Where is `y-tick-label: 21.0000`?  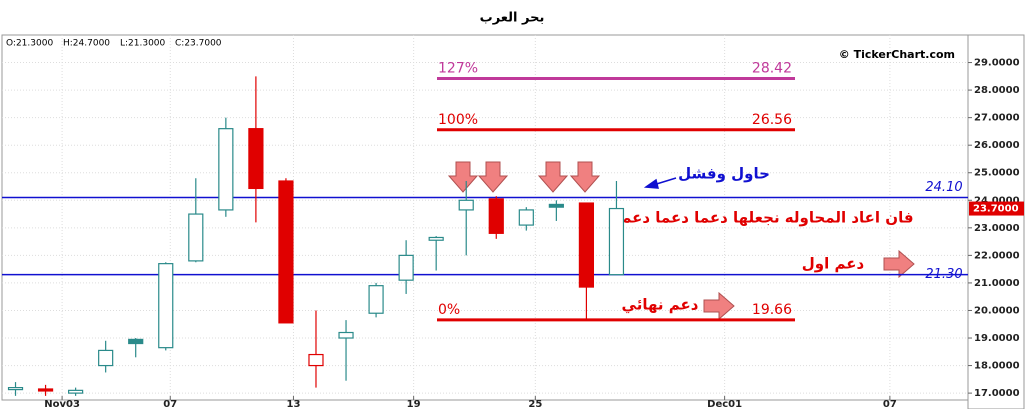 y-tick-label: 21.0000 is located at coordinates (997, 283).